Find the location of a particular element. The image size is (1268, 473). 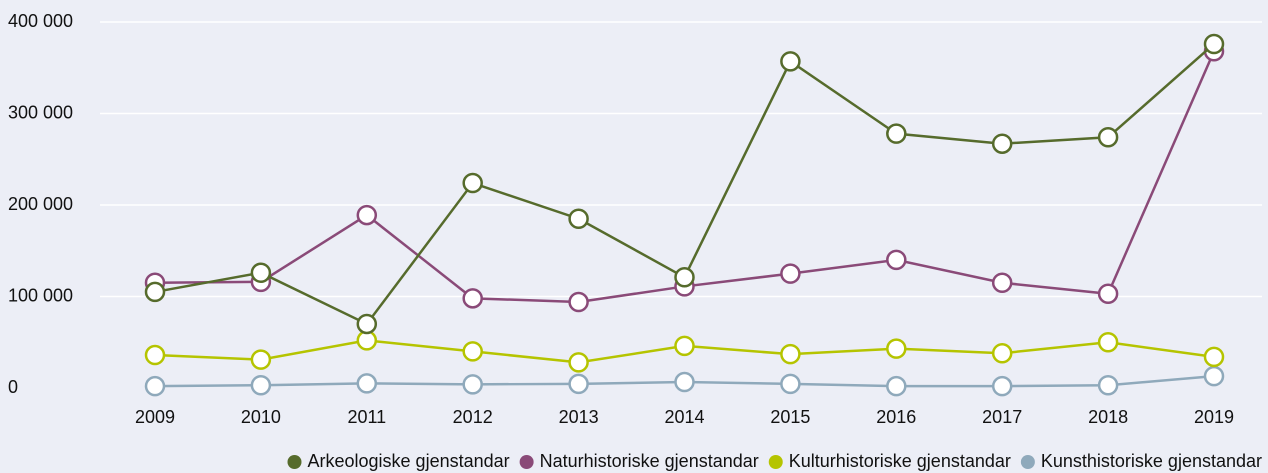

legend-label: Naturhistoriske gjenstandar is located at coordinates (649, 461).